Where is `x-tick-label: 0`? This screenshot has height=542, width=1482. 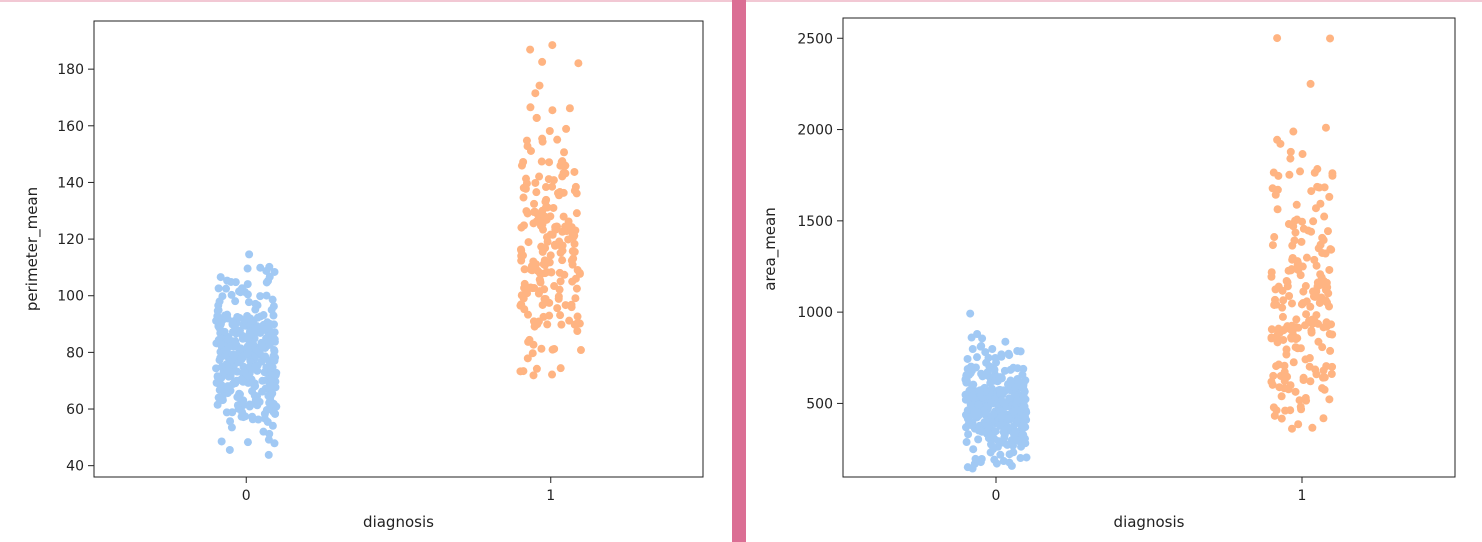 x-tick-label: 0 is located at coordinates (246, 496).